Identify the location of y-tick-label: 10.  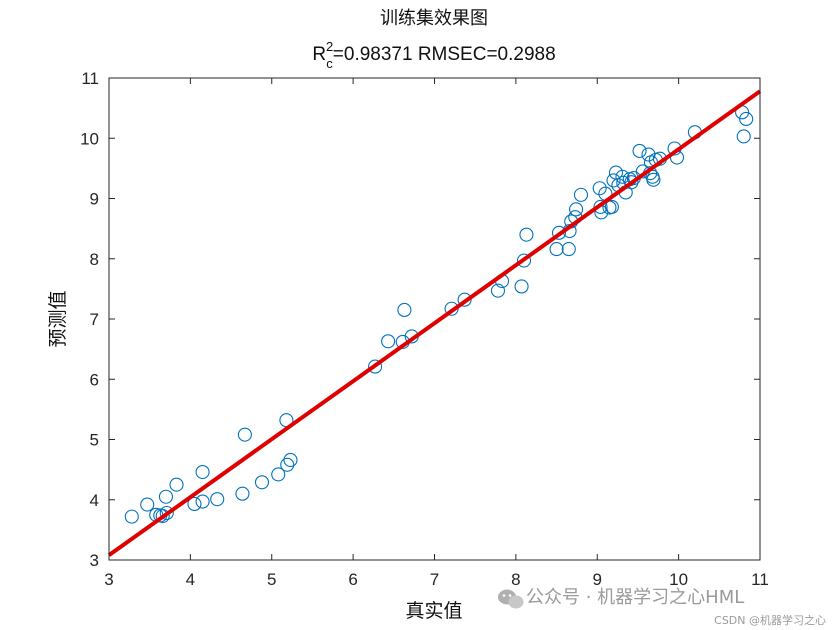
(89, 138).